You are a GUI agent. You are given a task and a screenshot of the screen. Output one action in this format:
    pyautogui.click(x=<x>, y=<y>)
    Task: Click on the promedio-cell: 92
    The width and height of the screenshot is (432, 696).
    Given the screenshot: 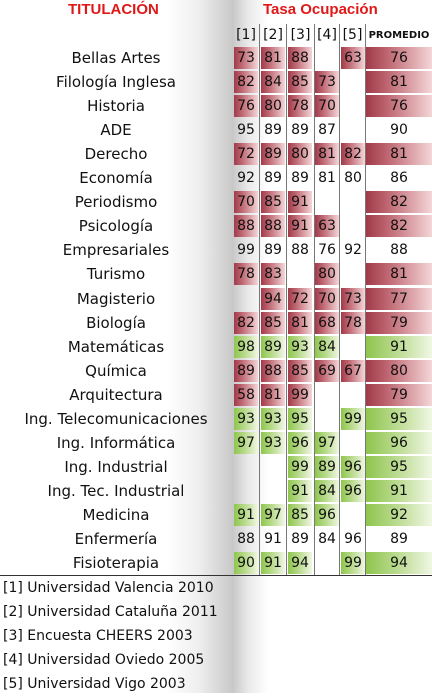 What is the action you would take?
    pyautogui.click(x=399, y=515)
    